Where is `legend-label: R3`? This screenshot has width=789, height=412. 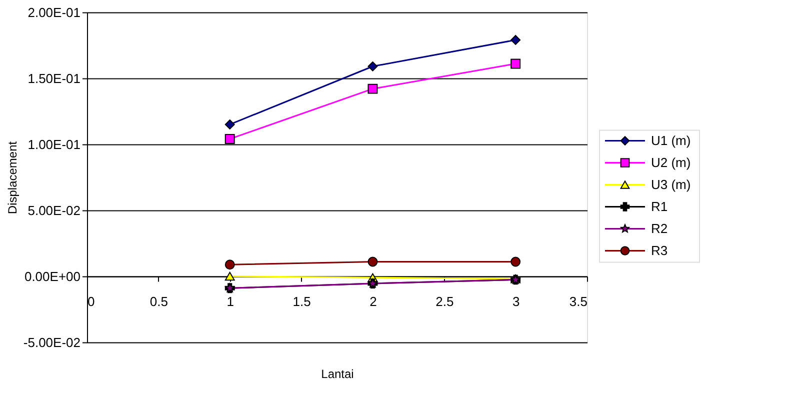 legend-label: R3 is located at coordinates (659, 250).